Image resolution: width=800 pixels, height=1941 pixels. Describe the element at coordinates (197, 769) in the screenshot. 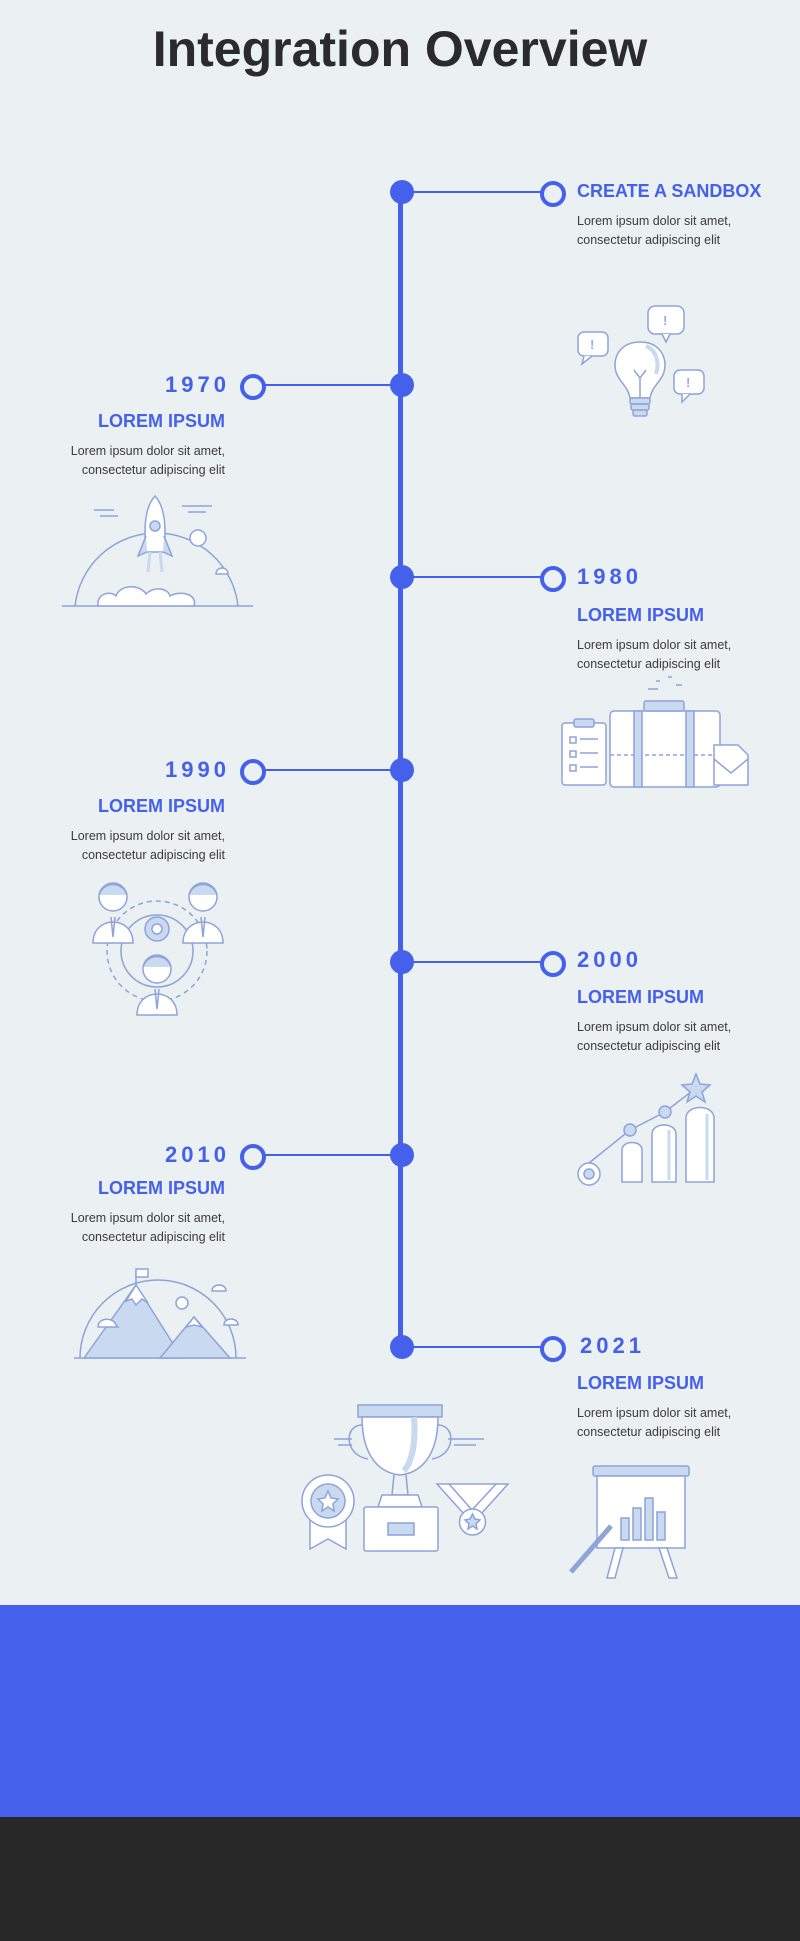

I see `item-year: 1990` at that location.